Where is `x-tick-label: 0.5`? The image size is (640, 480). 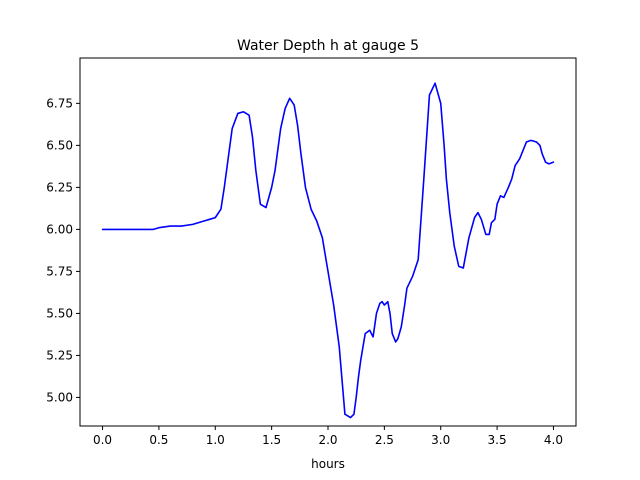
x-tick-label: 0.5 is located at coordinates (158, 440).